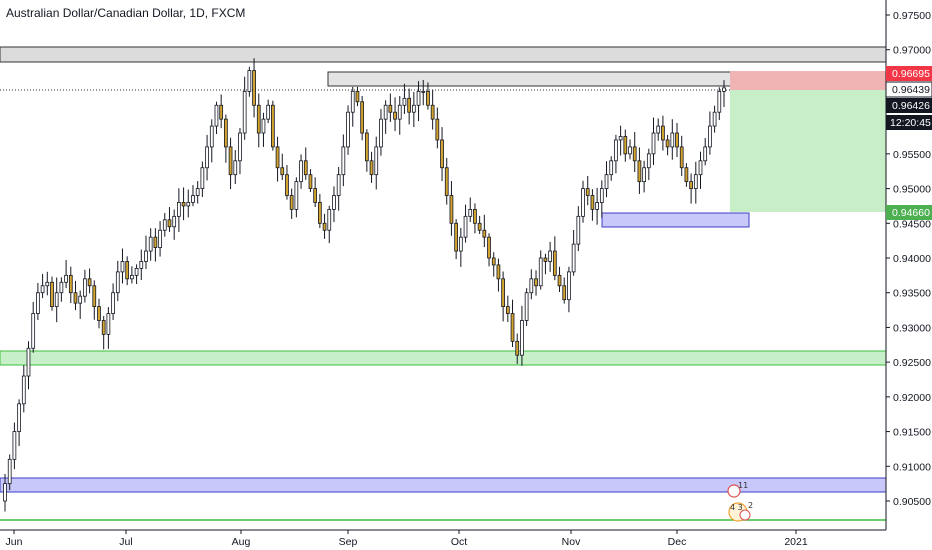  I want to click on price-axis-label: 0.95500, so click(912, 155).